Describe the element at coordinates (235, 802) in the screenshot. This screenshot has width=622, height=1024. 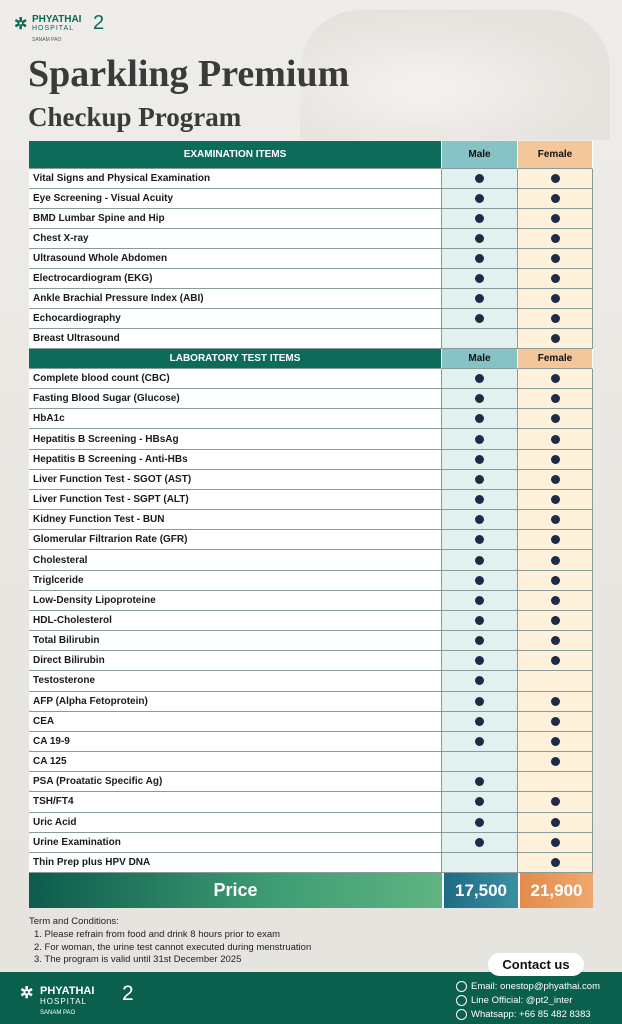
I see `item-name: TSH/FT4` at that location.